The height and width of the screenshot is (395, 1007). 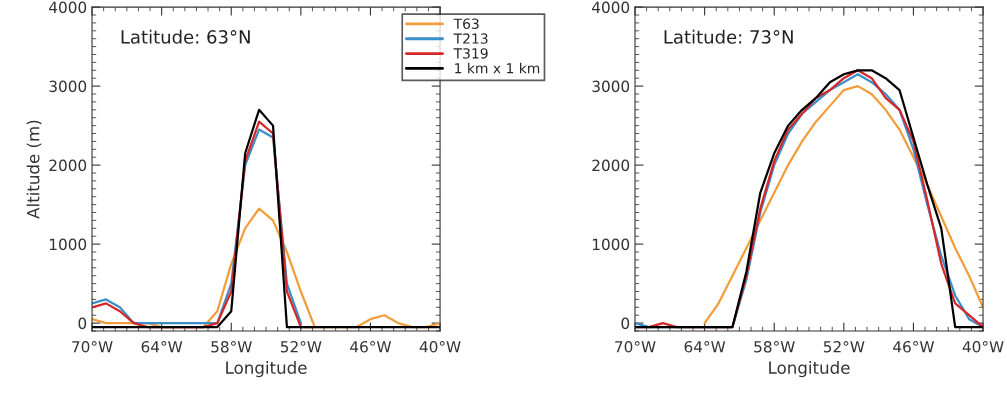 What do you see at coordinates (728, 36) in the screenshot?
I see `annotation: Latitude: 73°N` at bounding box center [728, 36].